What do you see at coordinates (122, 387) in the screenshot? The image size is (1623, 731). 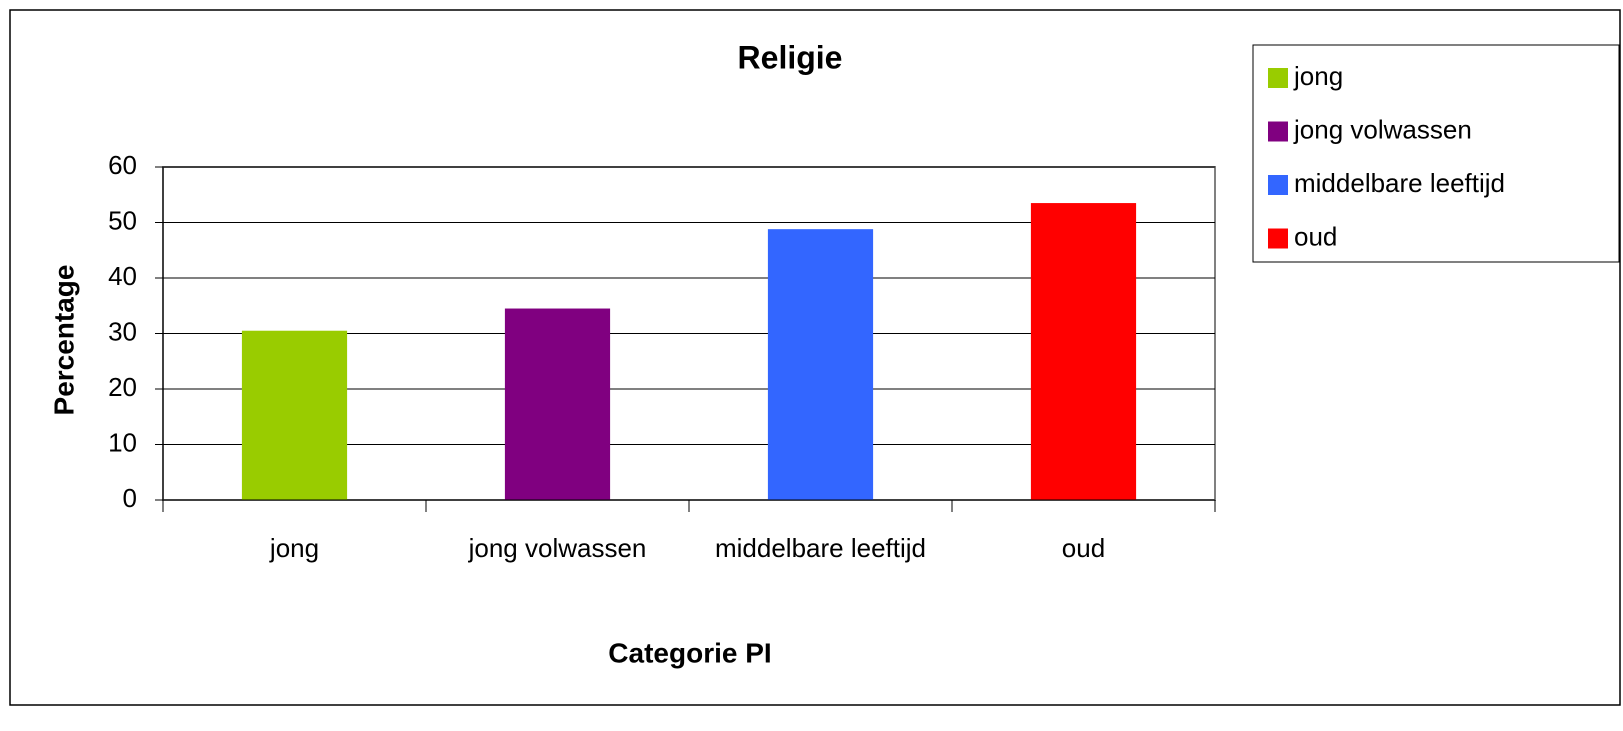 I see `y-tick-label: 20` at bounding box center [122, 387].